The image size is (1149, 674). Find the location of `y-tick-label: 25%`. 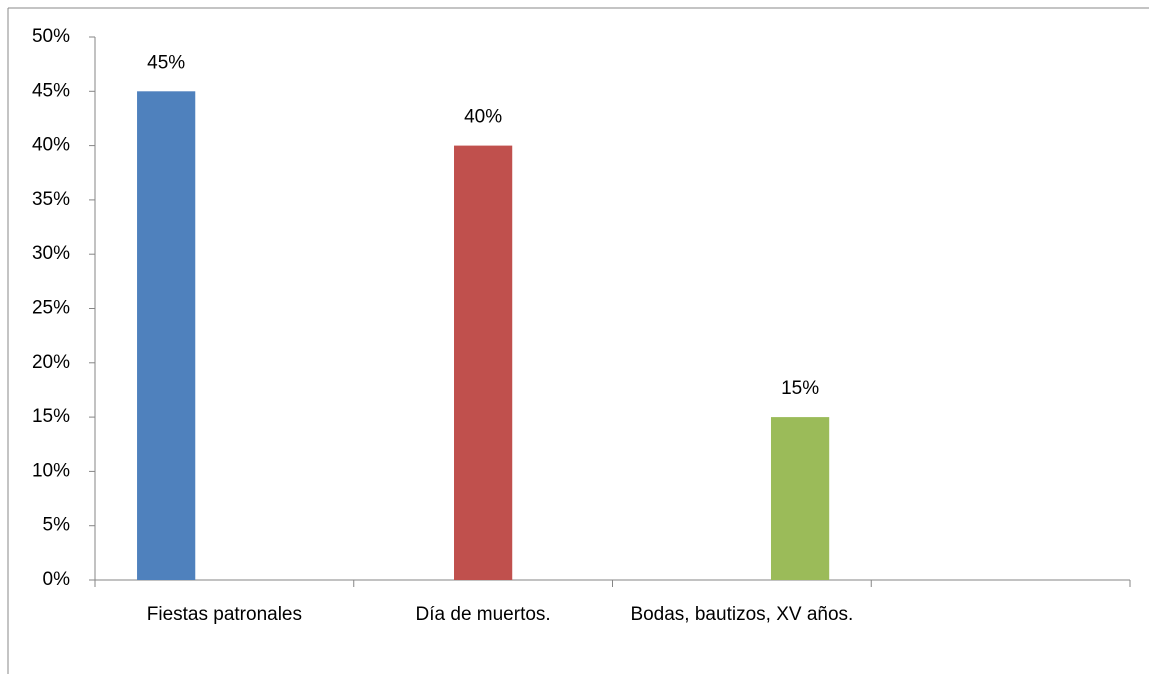

y-tick-label: 25% is located at coordinates (51, 308).